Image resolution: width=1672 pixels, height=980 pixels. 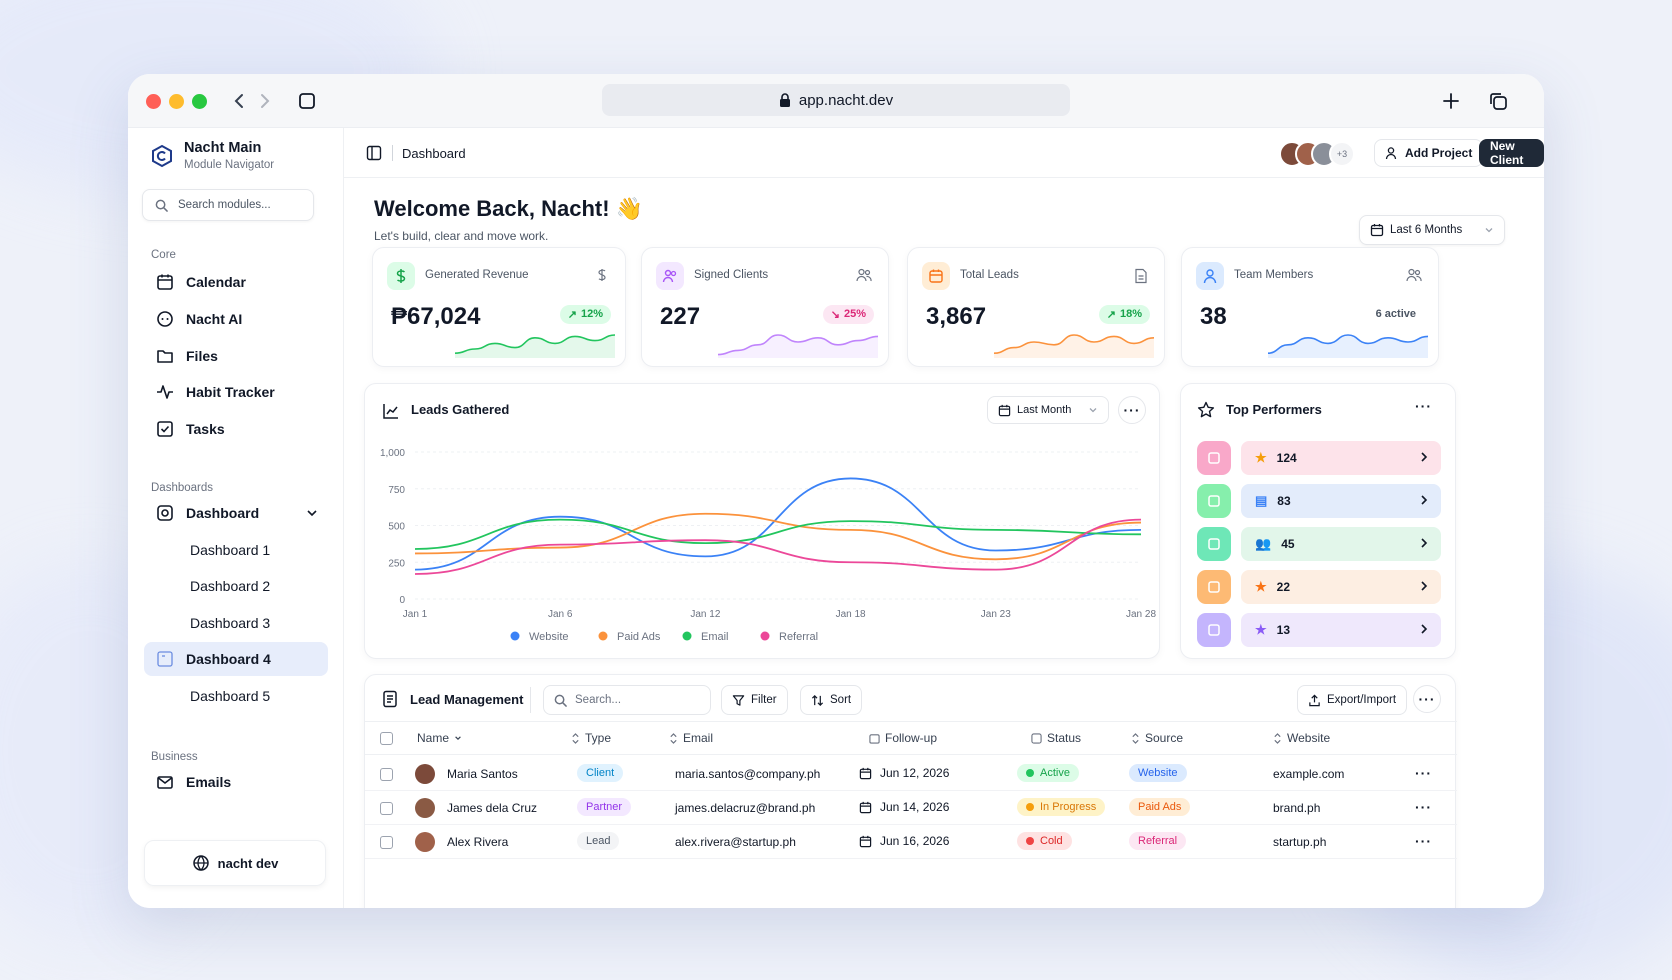 I want to click on sidebar-item-dashboard: Dashboard, so click(x=236, y=513).